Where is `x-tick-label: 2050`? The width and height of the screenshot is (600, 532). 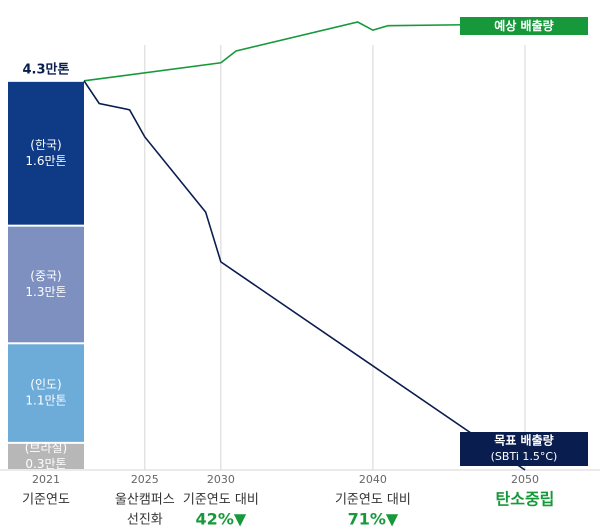
x-tick-label: 2050 is located at coordinates (525, 479).